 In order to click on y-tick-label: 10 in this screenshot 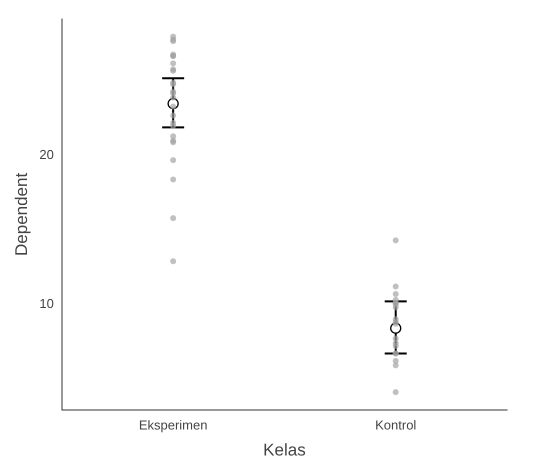, I will do `click(46, 303)`.